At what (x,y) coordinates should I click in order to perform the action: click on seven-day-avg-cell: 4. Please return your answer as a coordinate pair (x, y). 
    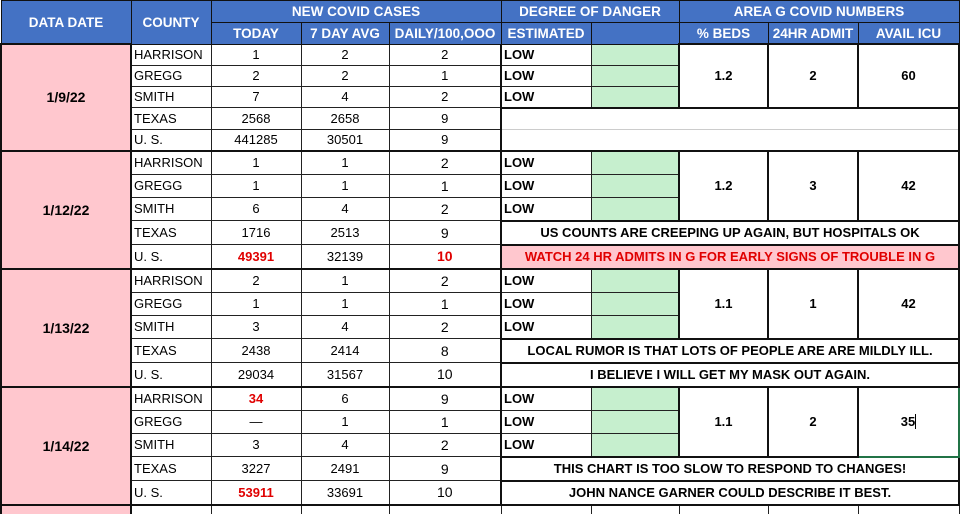
    Looking at the image, I should click on (345, 96).